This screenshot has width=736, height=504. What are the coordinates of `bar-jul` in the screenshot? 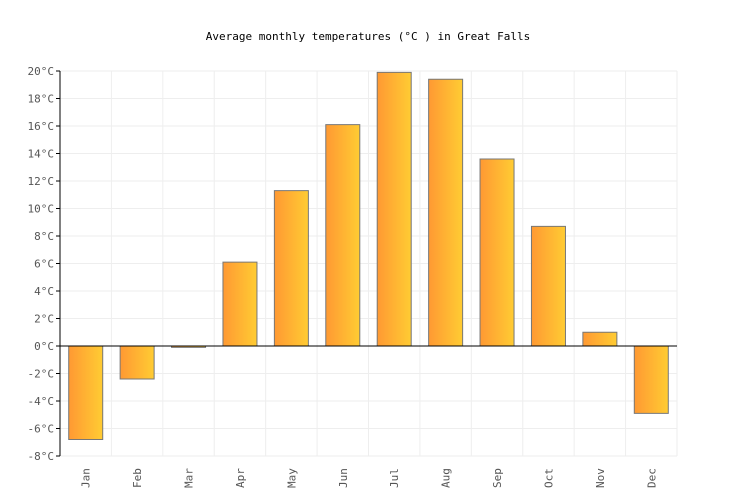 It's located at (394, 209).